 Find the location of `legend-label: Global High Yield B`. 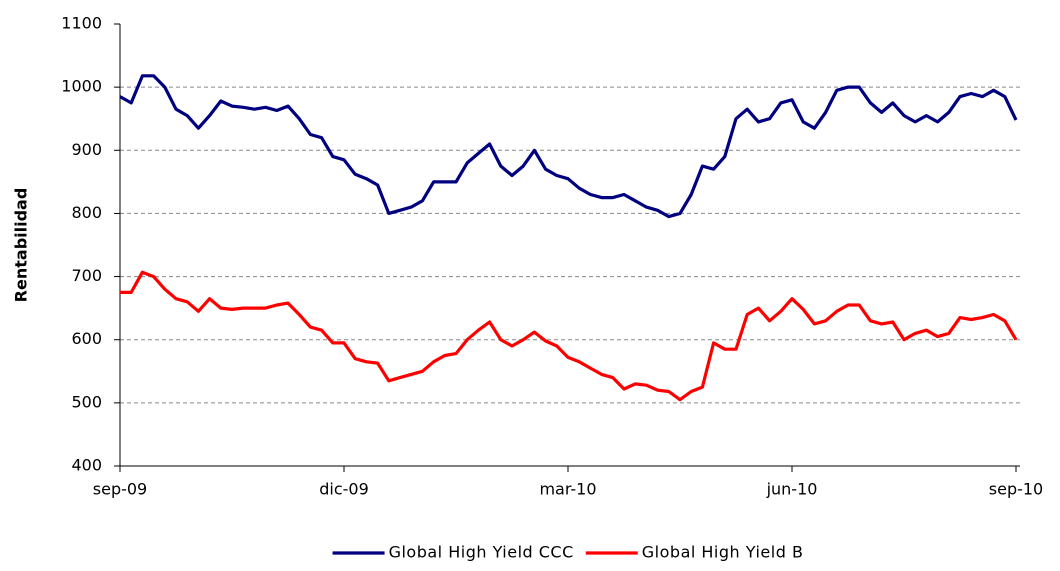

legend-label: Global High Yield B is located at coordinates (723, 552).